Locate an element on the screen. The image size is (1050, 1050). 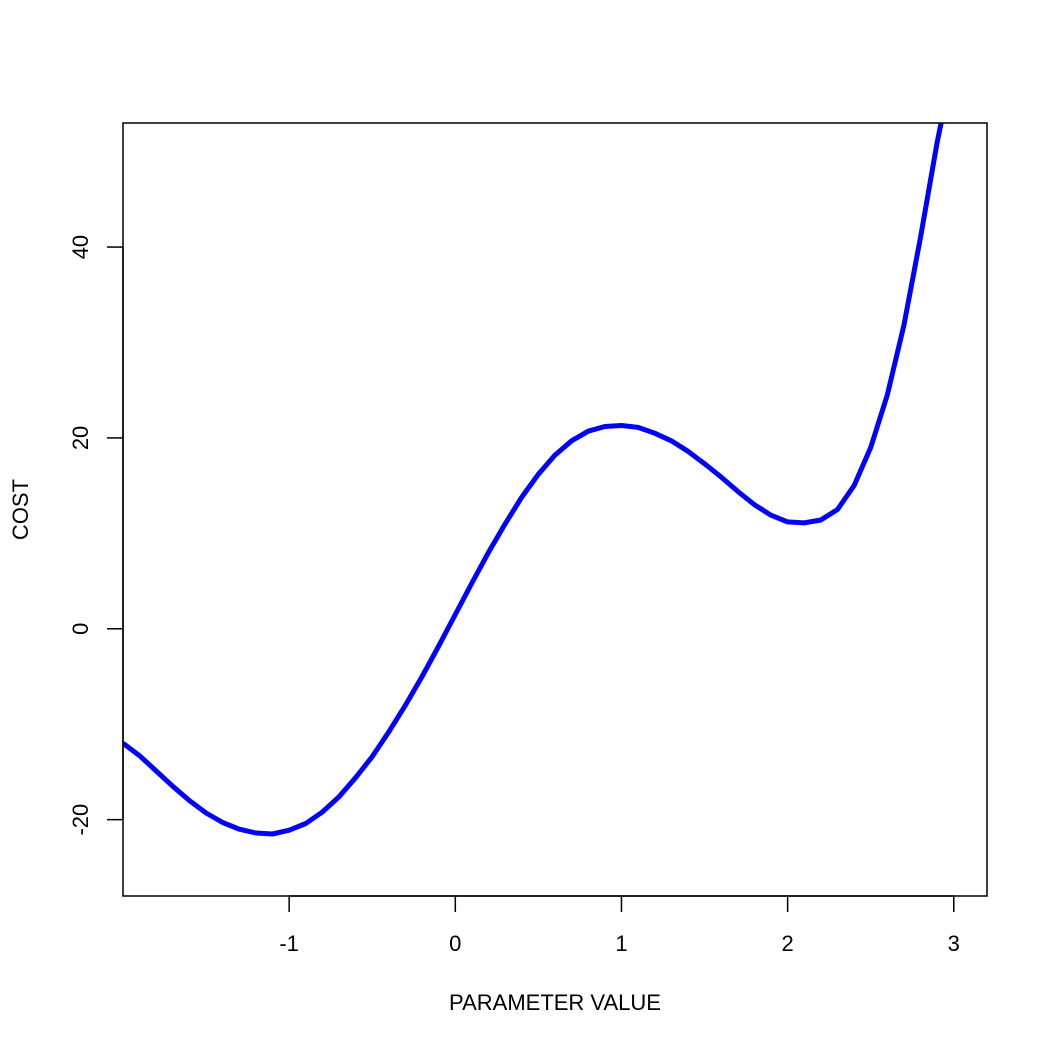
x-tick-label: -1 is located at coordinates (289, 943).